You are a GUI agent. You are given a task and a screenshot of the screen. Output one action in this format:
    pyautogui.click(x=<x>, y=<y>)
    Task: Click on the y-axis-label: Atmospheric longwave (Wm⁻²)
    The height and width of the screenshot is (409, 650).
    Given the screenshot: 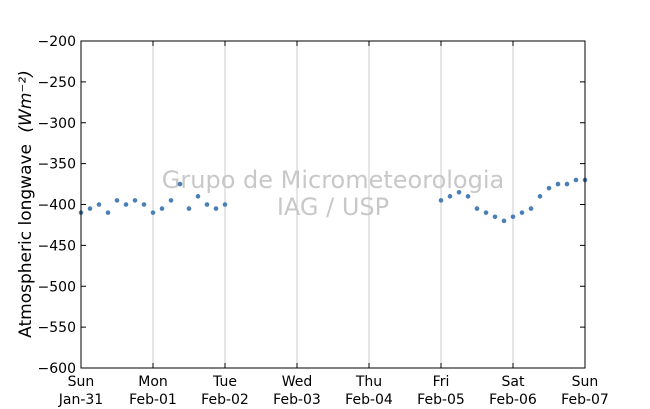 What is the action you would take?
    pyautogui.click(x=26, y=204)
    